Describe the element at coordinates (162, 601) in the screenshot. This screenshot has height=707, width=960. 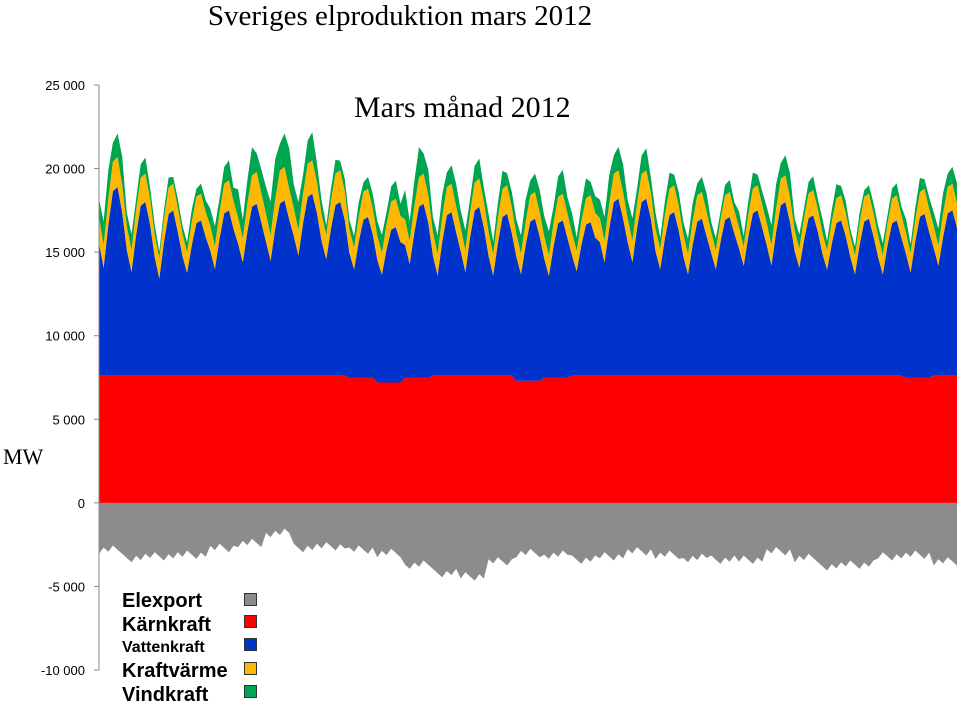
I see `legend-label-elexport: Elexport` at that location.